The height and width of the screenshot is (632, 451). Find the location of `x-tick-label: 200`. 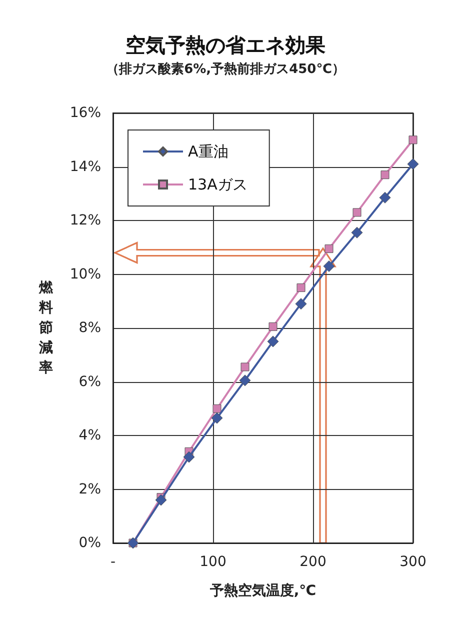

x-tick-label: 200 is located at coordinates (313, 562).